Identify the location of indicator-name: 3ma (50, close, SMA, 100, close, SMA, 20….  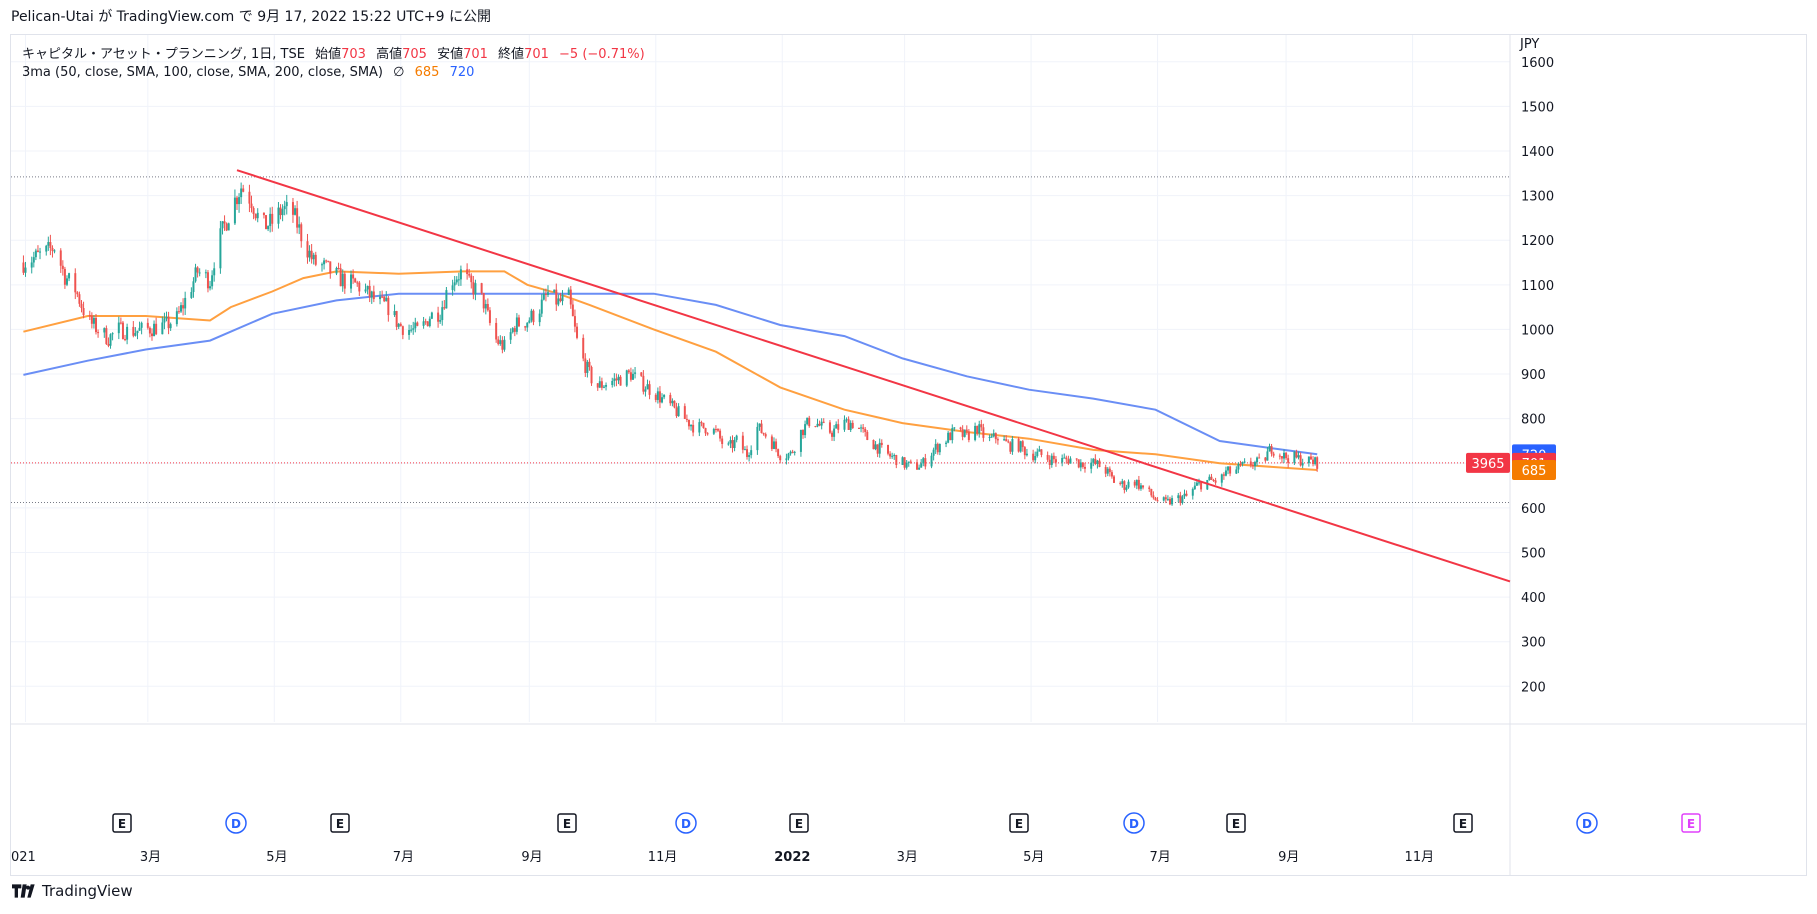
(202, 72).